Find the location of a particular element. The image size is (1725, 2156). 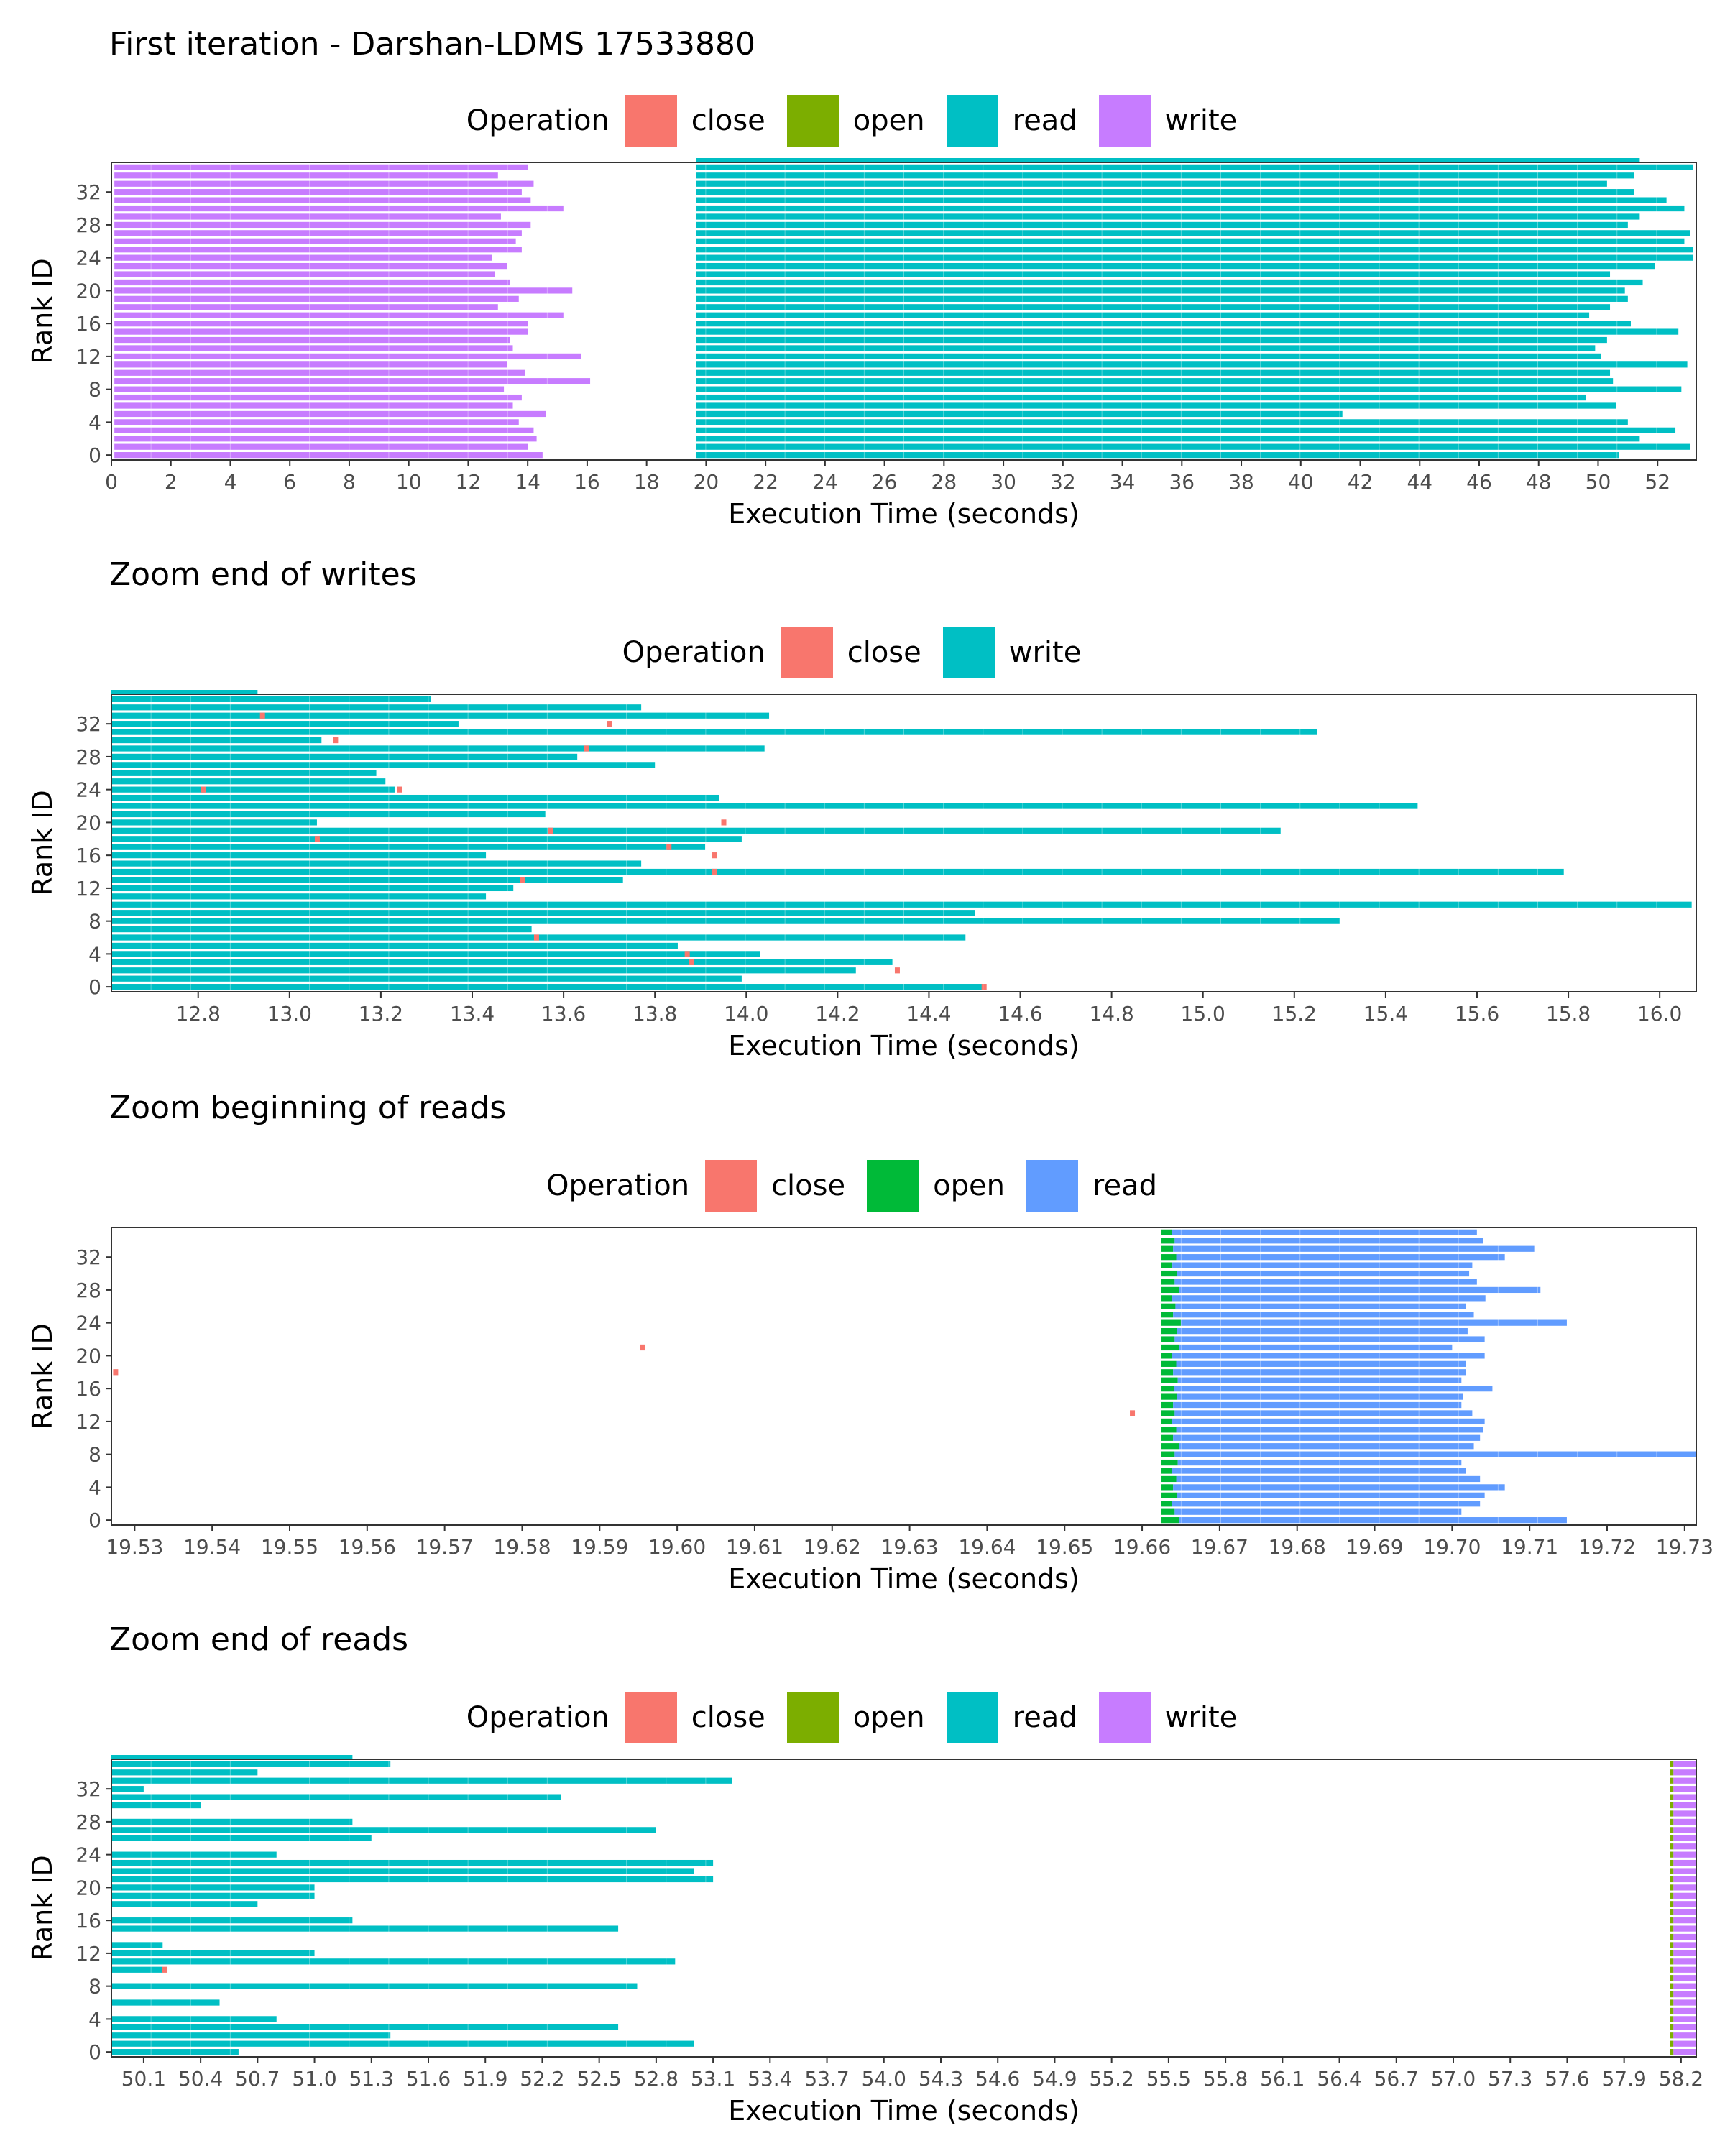

x-tick-label: 0 is located at coordinates (111, 482).